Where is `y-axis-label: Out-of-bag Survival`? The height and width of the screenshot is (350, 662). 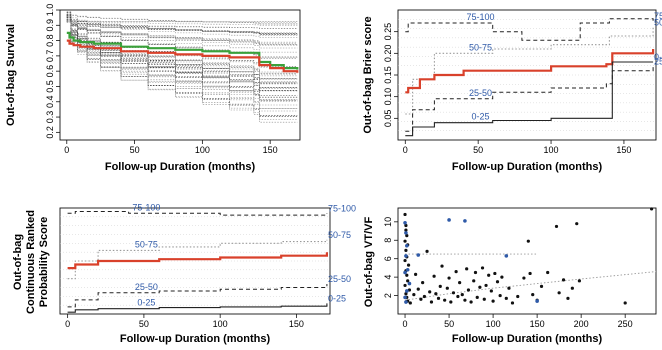
y-axis-label: Out-of-bag Survival is located at coordinates (11, 75).